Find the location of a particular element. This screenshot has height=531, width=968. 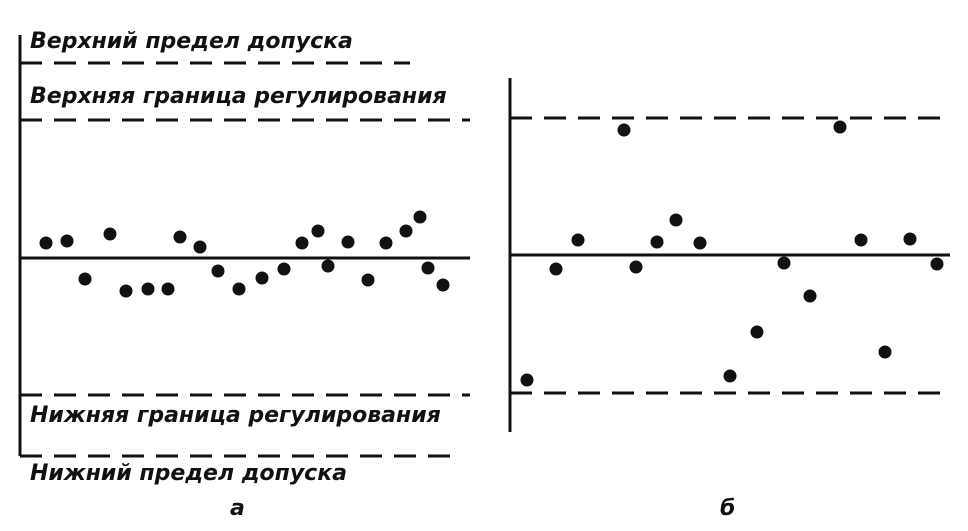

panel-label: б is located at coordinates (727, 508).